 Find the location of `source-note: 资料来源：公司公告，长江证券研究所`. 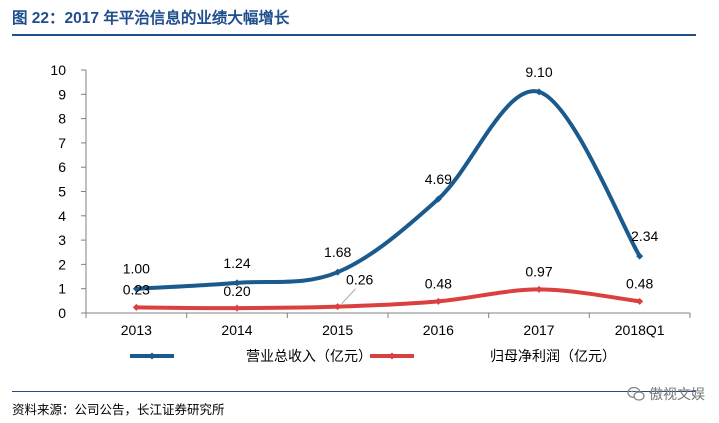

source-note: 资料来源：公司公告，长江证券研究所 is located at coordinates (118, 410).